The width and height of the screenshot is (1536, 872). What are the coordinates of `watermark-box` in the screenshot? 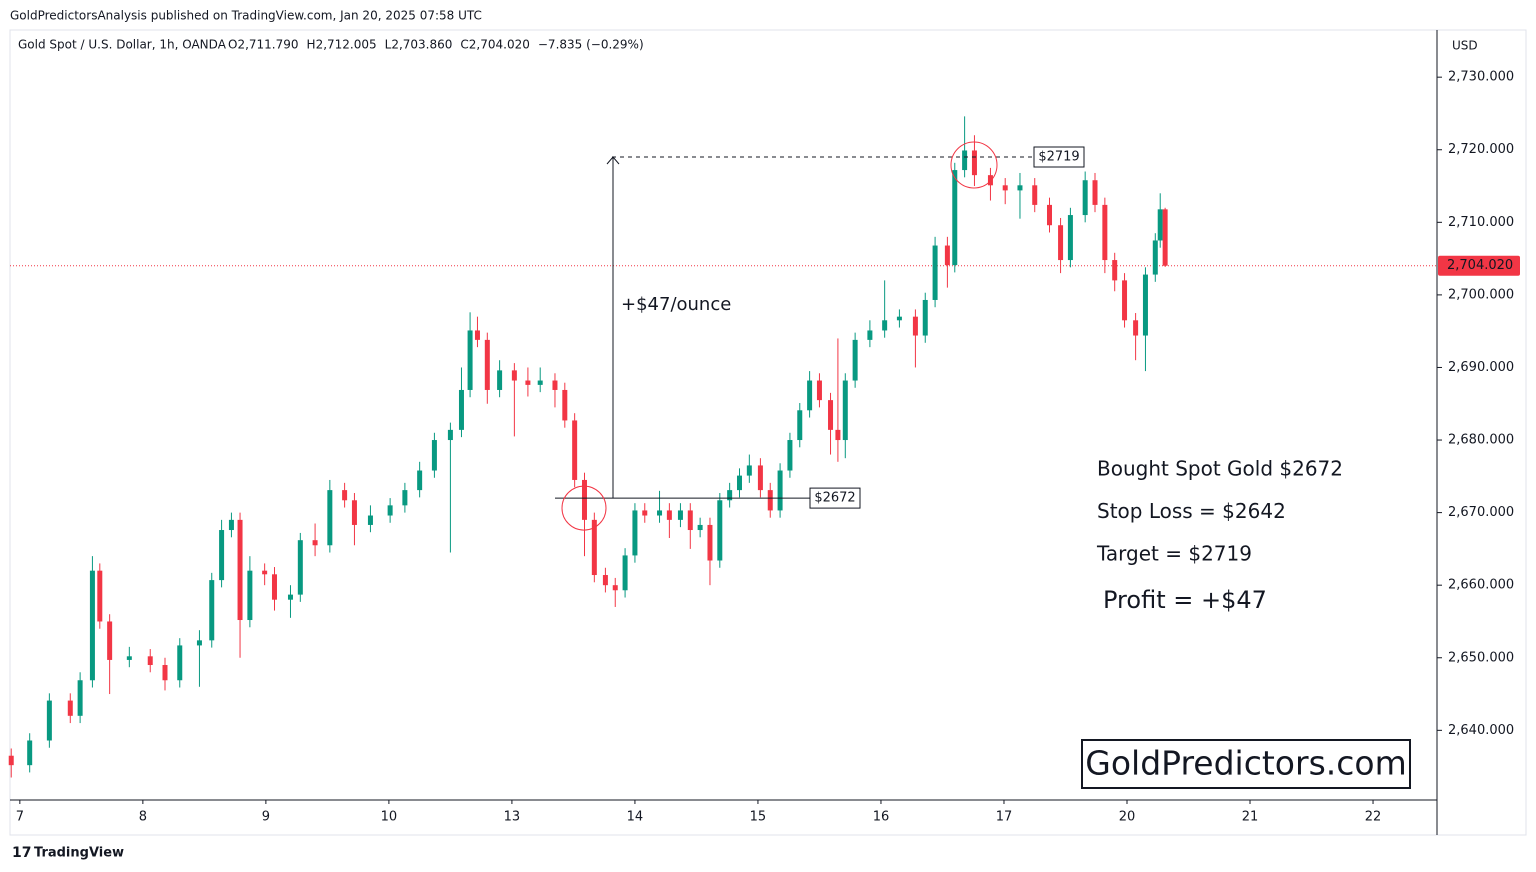 It's located at (1246, 764).